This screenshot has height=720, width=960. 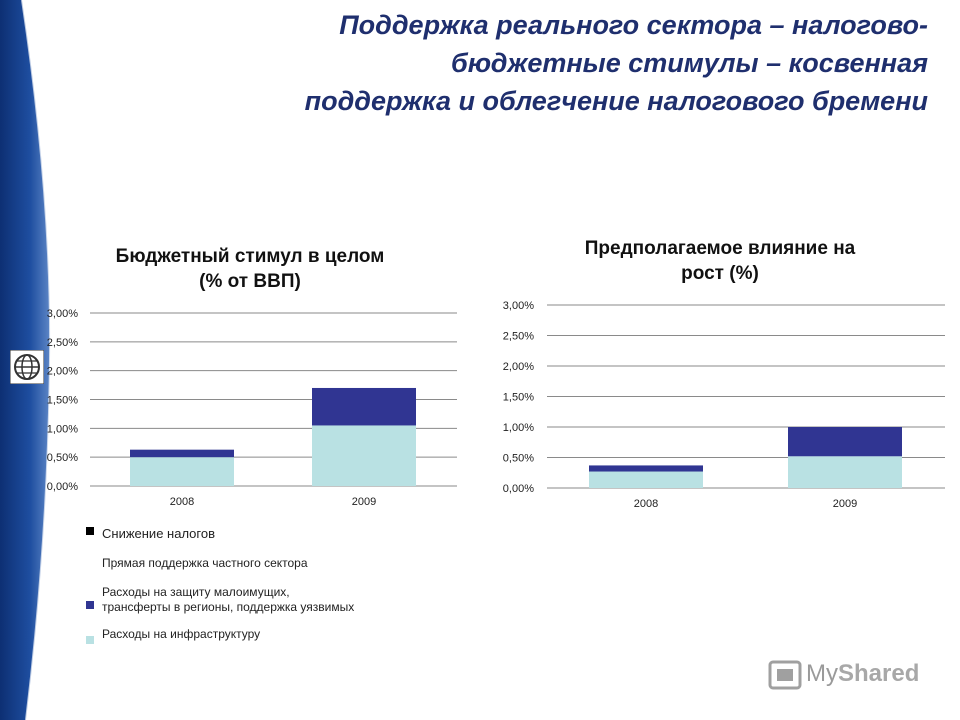 I want to click on chart-title-line: Предполагаемое влияние на, so click(x=720, y=248).